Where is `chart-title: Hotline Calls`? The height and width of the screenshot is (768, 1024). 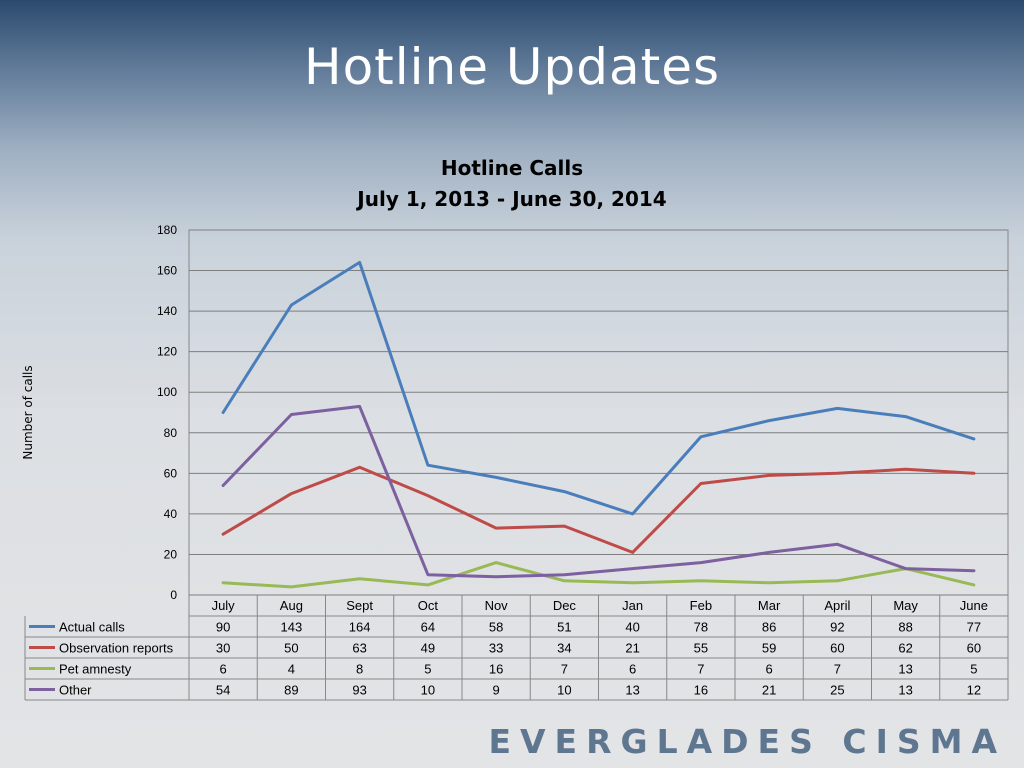 chart-title: Hotline Calls is located at coordinates (512, 168).